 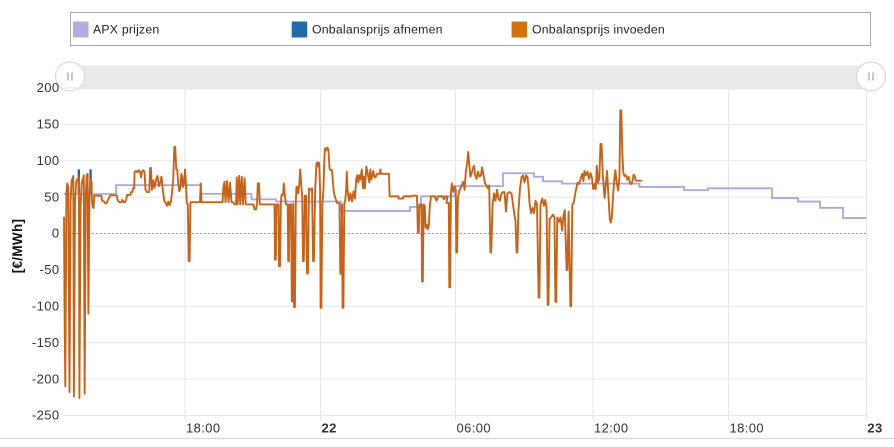 What do you see at coordinates (126, 30) in the screenshot?
I see `svg-text: APX prijzen` at bounding box center [126, 30].